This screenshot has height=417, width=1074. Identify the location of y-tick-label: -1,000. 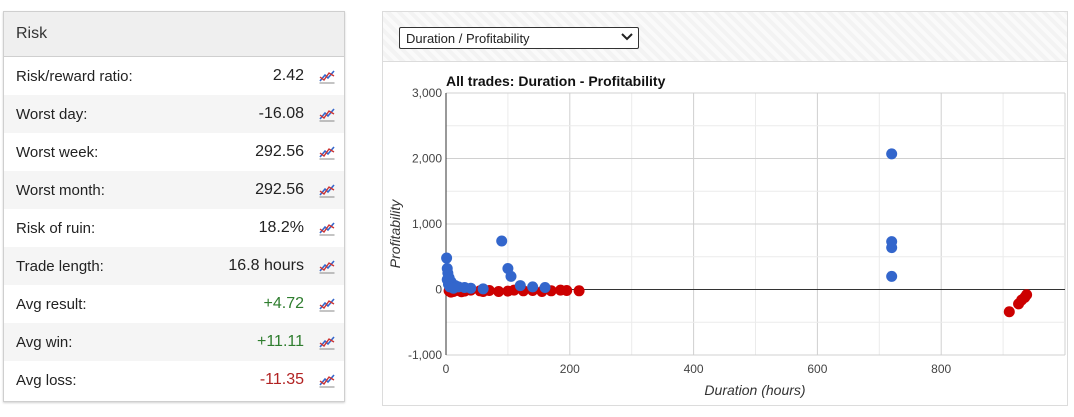
(425, 355).